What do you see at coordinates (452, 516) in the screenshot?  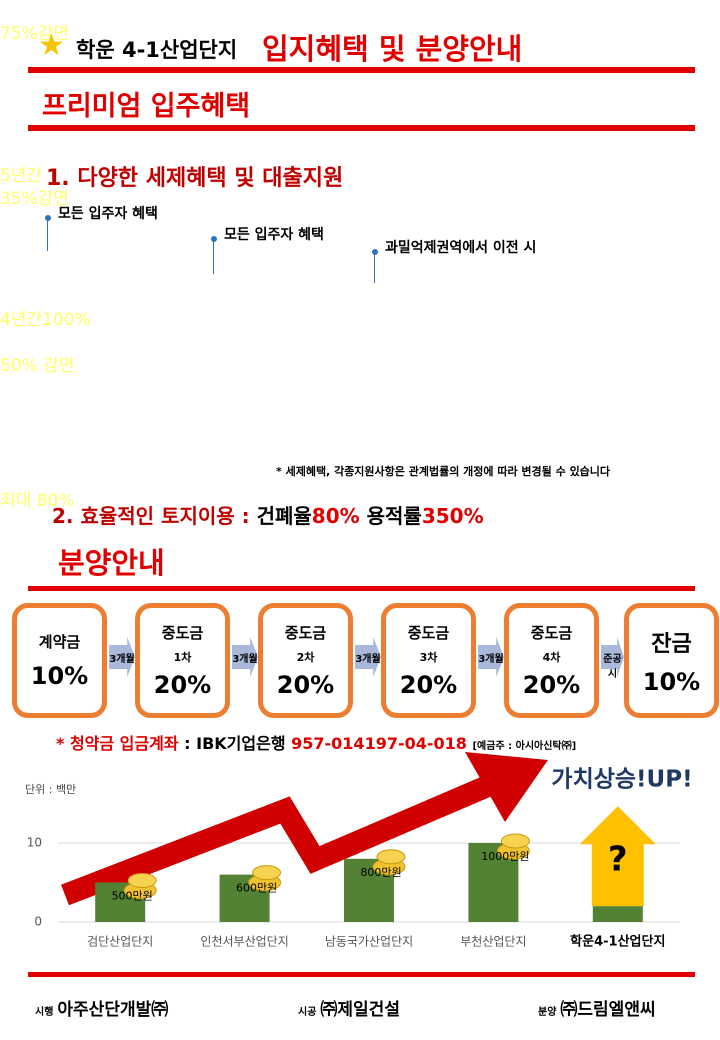 I see `floor-area: 350%` at bounding box center [452, 516].